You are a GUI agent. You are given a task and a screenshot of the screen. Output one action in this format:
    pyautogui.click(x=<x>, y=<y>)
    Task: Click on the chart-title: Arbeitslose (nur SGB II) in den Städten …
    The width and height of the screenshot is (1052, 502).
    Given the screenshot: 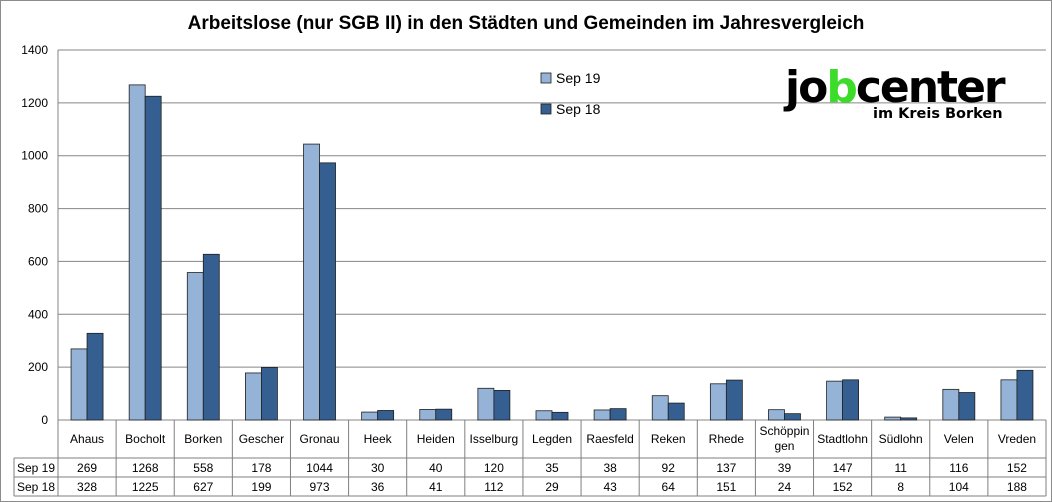 What is the action you would take?
    pyautogui.click(x=526, y=23)
    